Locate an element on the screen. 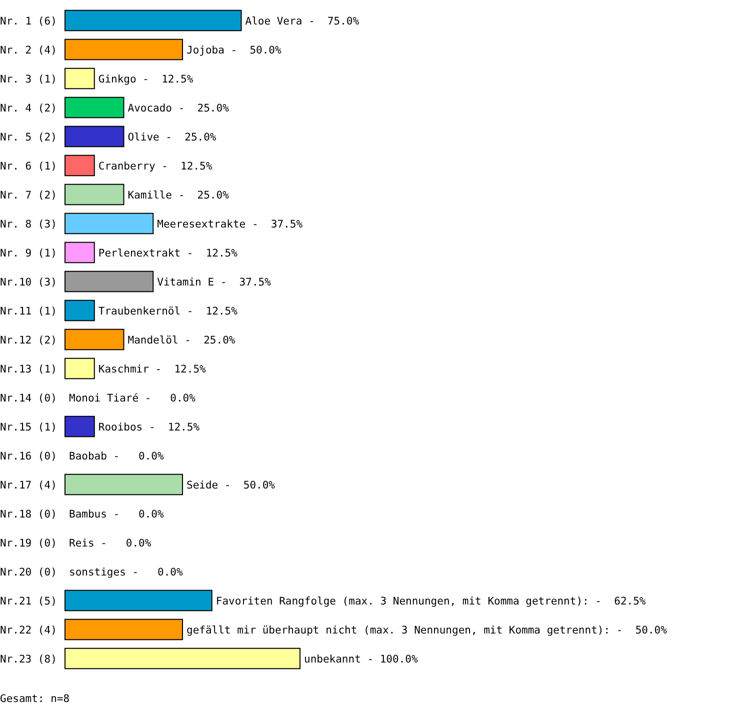 Image resolution: width=753 pixels, height=715 pixels. y-tick-label: Nr.22 (4) is located at coordinates (28, 630).